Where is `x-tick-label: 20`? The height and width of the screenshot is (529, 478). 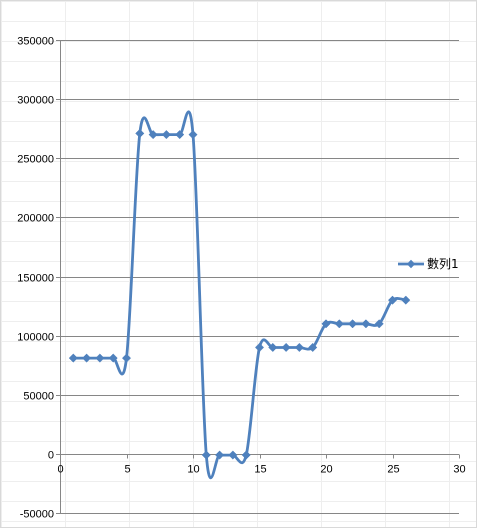
x-tick-label: 20 is located at coordinates (326, 470).